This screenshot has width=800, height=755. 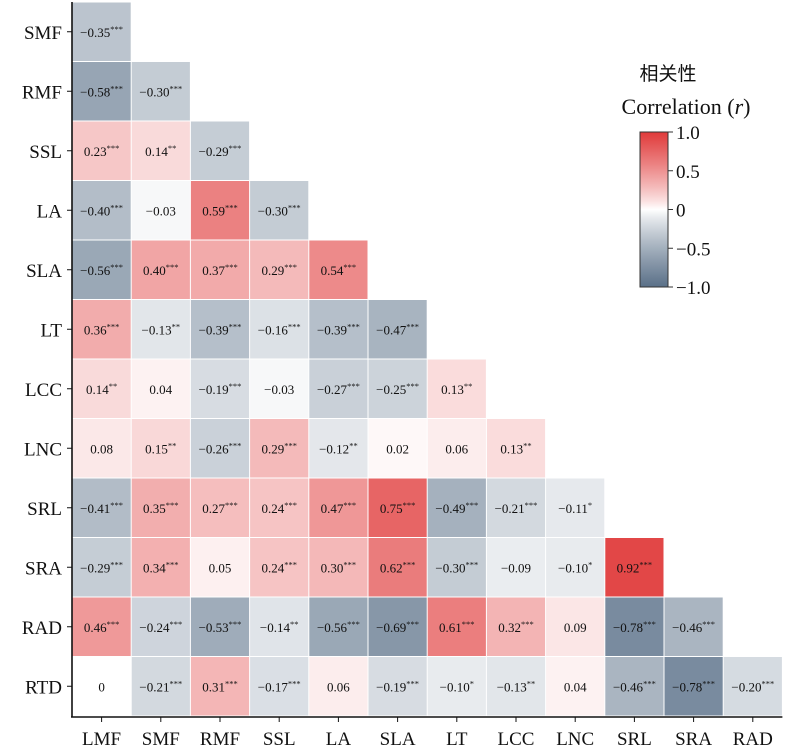 I want to click on heatmap-cell-label: 0.37***, so click(x=220, y=270).